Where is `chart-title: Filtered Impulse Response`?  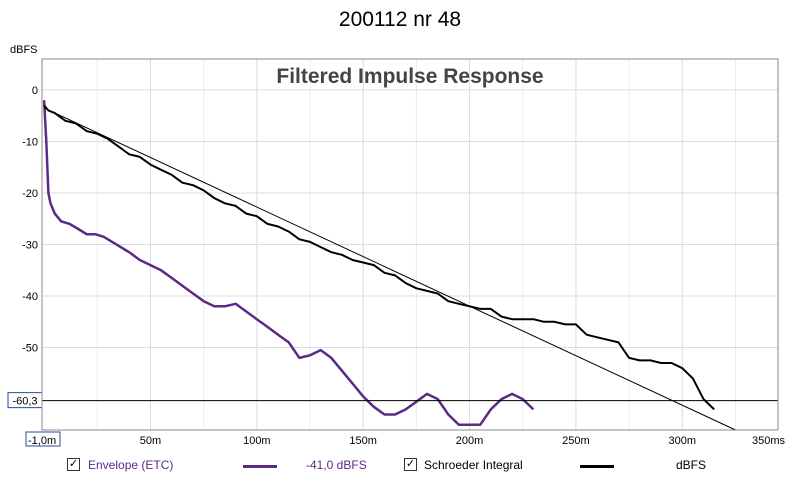
chart-title: Filtered Impulse Response is located at coordinates (409, 76).